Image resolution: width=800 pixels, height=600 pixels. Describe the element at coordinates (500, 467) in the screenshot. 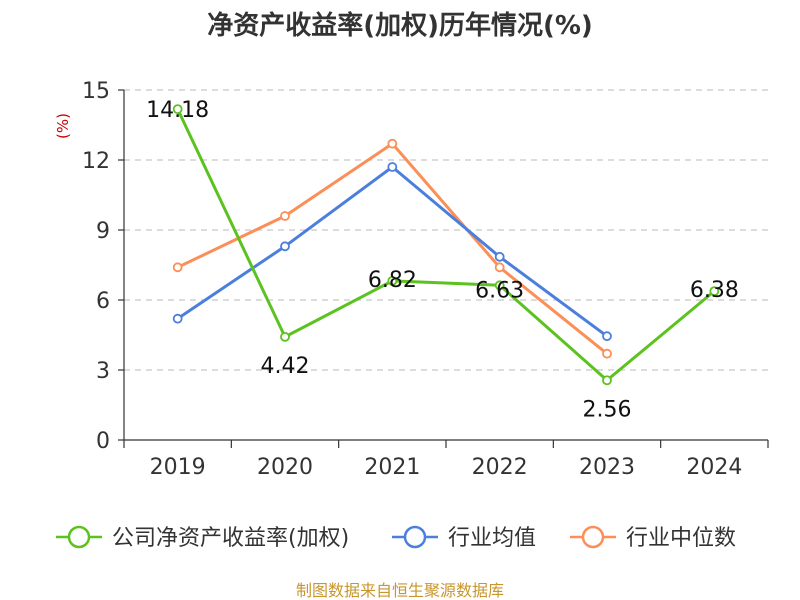

I see `x-tick-label-2022: 2022` at that location.